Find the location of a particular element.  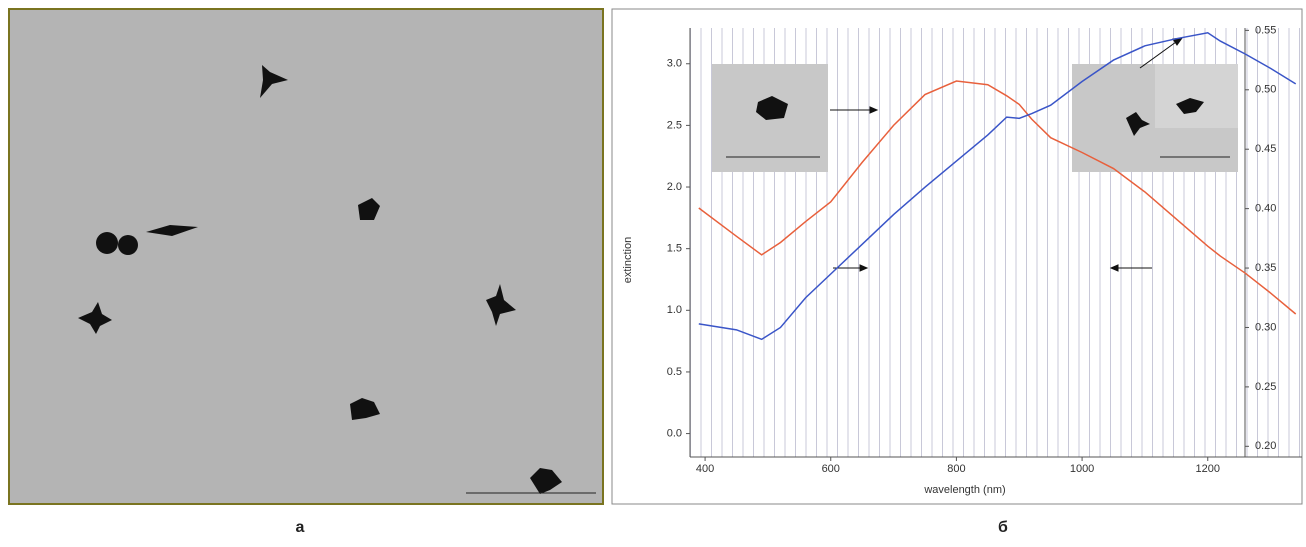

x-tick-label: 1200 is located at coordinates (1208, 469).